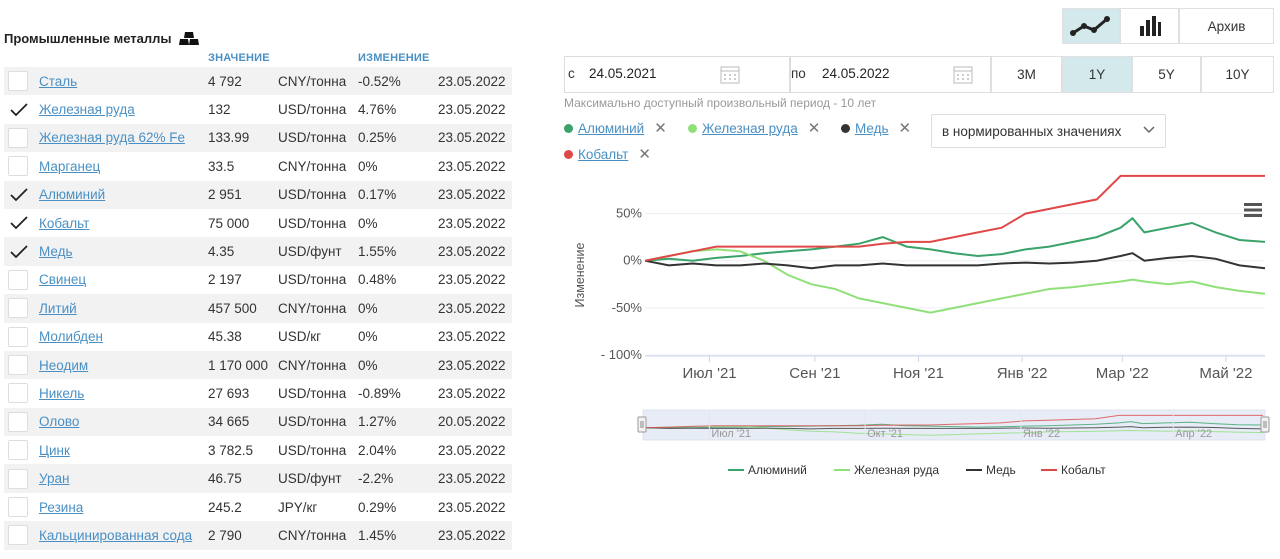 This screenshot has height=559, width=1280. What do you see at coordinates (1073, 470) in the screenshot?
I see `legend-item-3: Кобальт` at bounding box center [1073, 470].